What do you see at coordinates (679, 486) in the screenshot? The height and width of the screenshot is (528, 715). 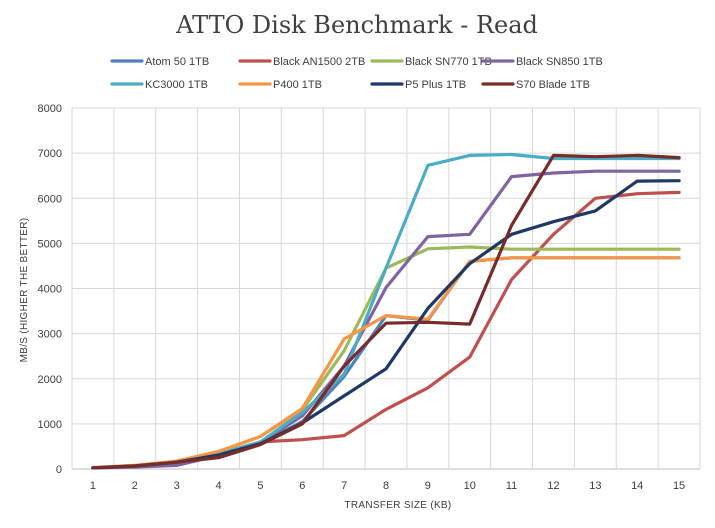 I see `x-tick-label: 15` at bounding box center [679, 486].